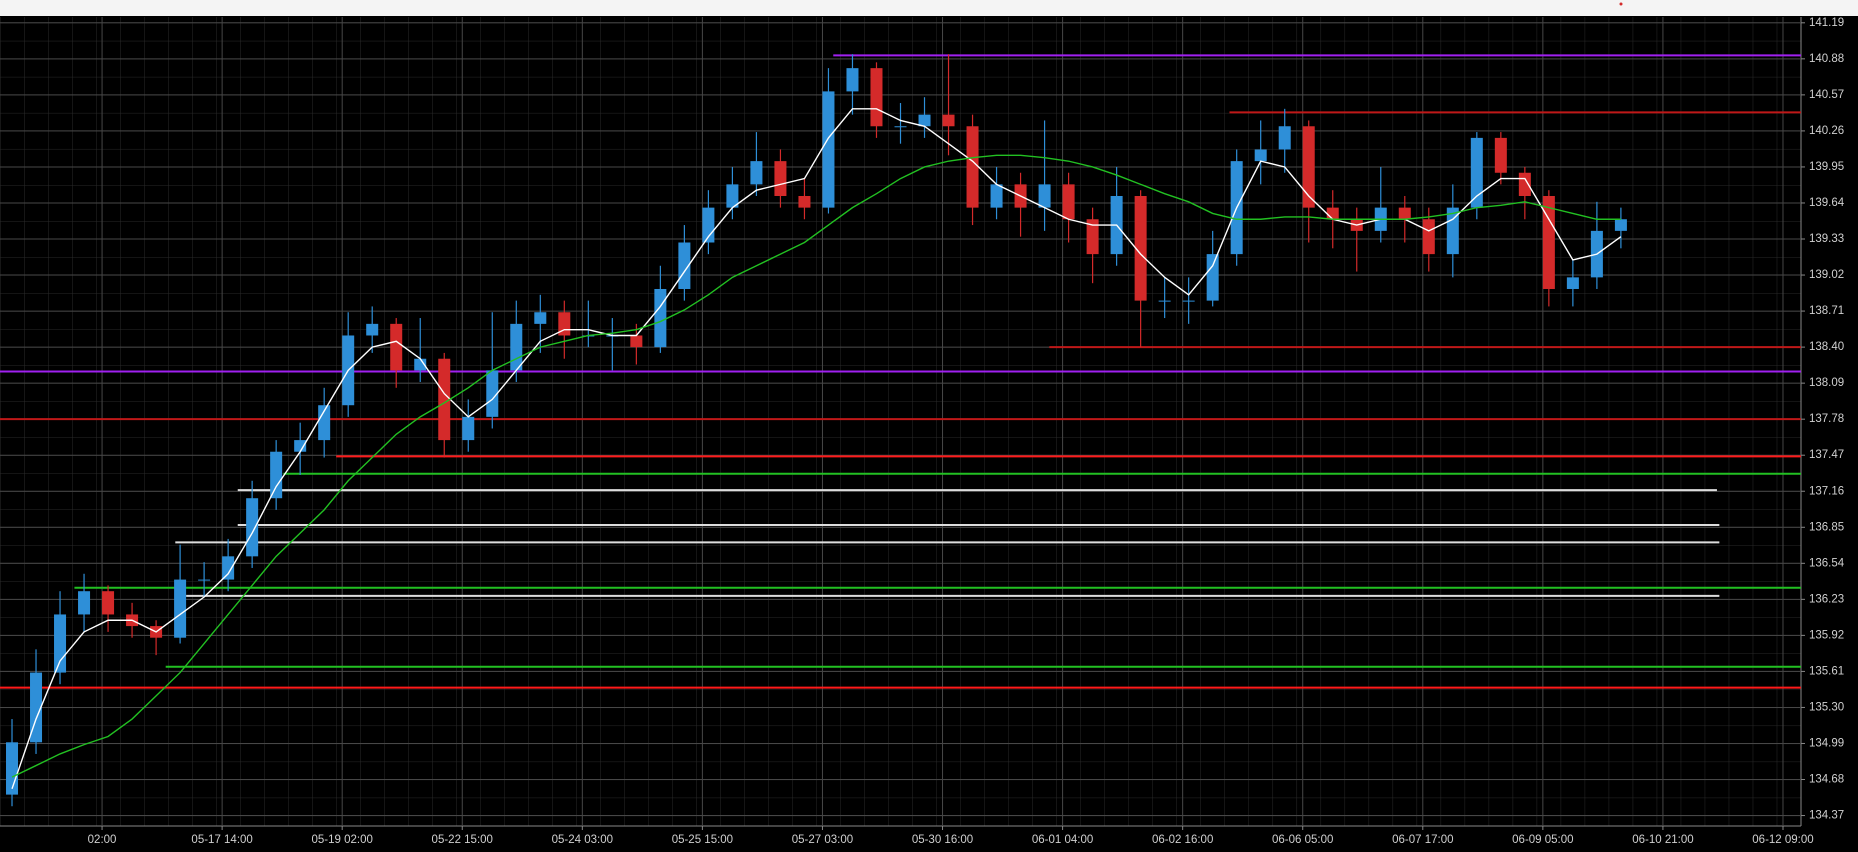 The height and width of the screenshot is (852, 1858). I want to click on x-tick-label: 05-24 03:00, so click(582, 840).